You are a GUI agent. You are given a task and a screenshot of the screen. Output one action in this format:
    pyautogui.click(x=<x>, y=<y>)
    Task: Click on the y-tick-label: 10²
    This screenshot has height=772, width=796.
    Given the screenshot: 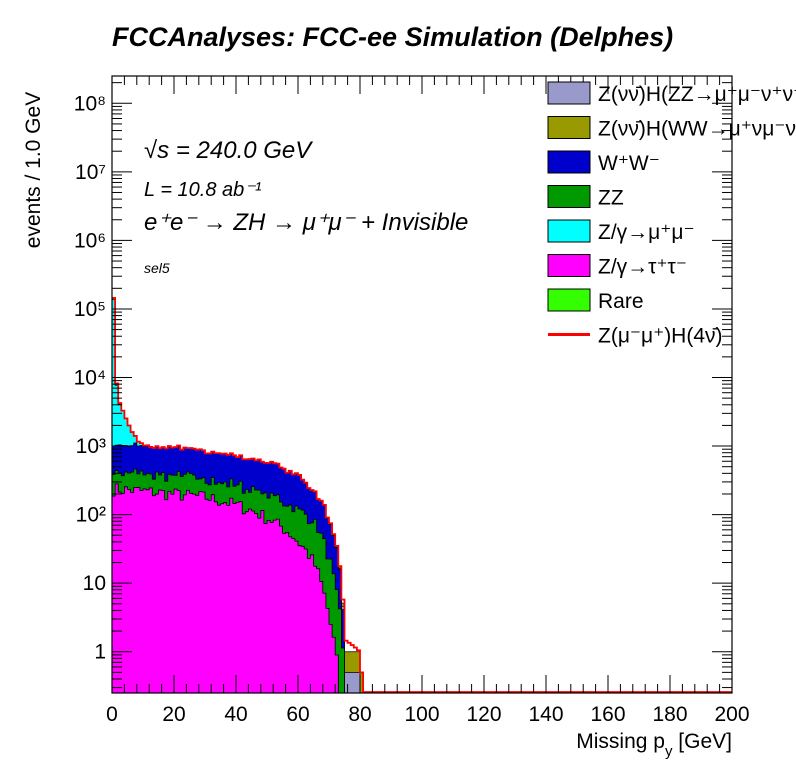 What is the action you would take?
    pyautogui.click(x=91, y=515)
    